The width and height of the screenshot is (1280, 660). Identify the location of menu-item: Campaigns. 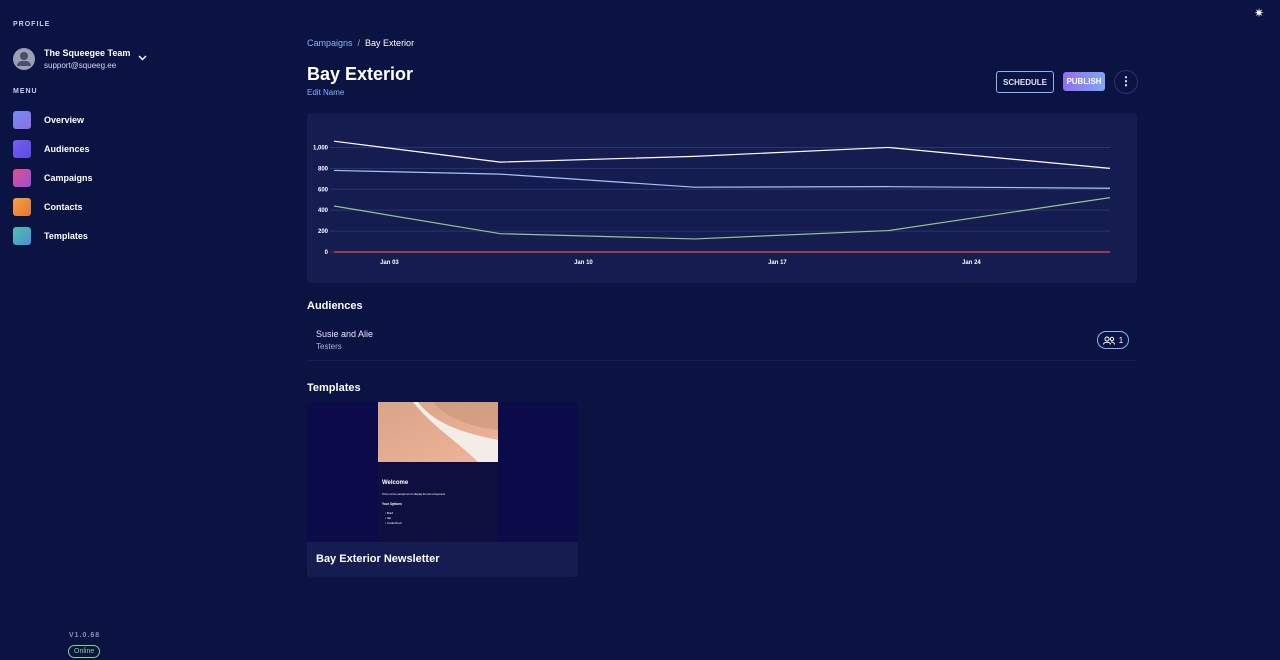
(53, 178).